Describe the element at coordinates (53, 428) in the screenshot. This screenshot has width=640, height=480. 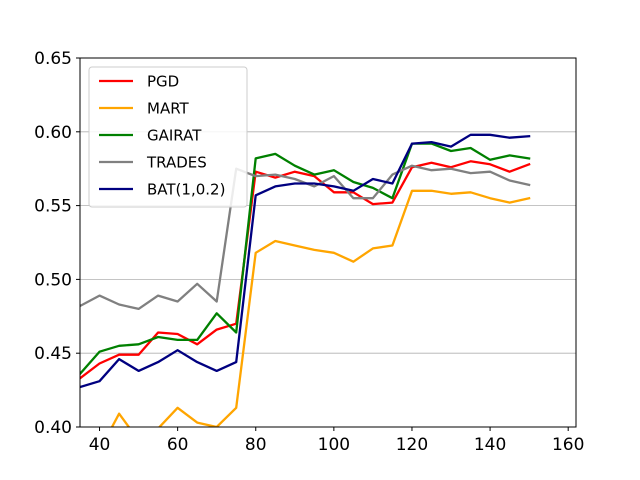
I see `y-tick-label: 0.40` at that location.